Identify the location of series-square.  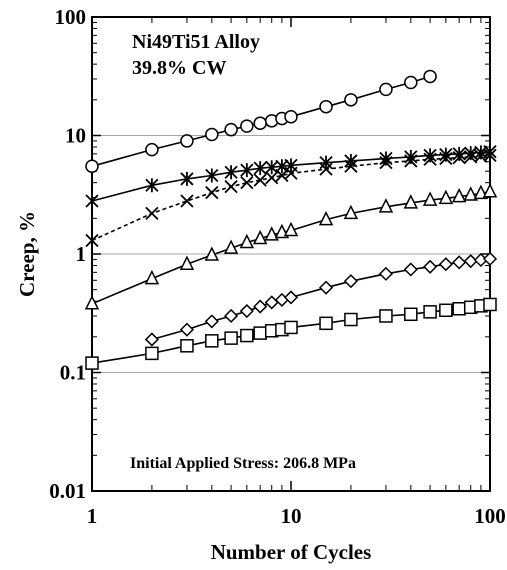
(291, 333).